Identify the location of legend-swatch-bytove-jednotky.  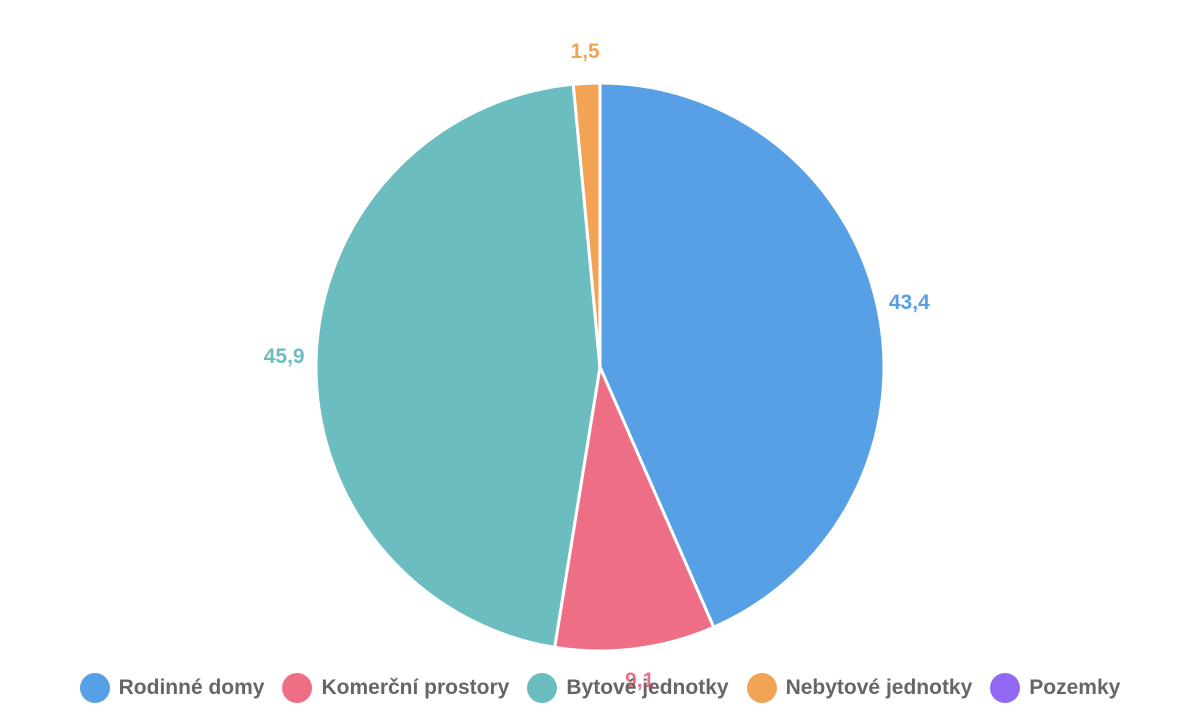
(542, 688).